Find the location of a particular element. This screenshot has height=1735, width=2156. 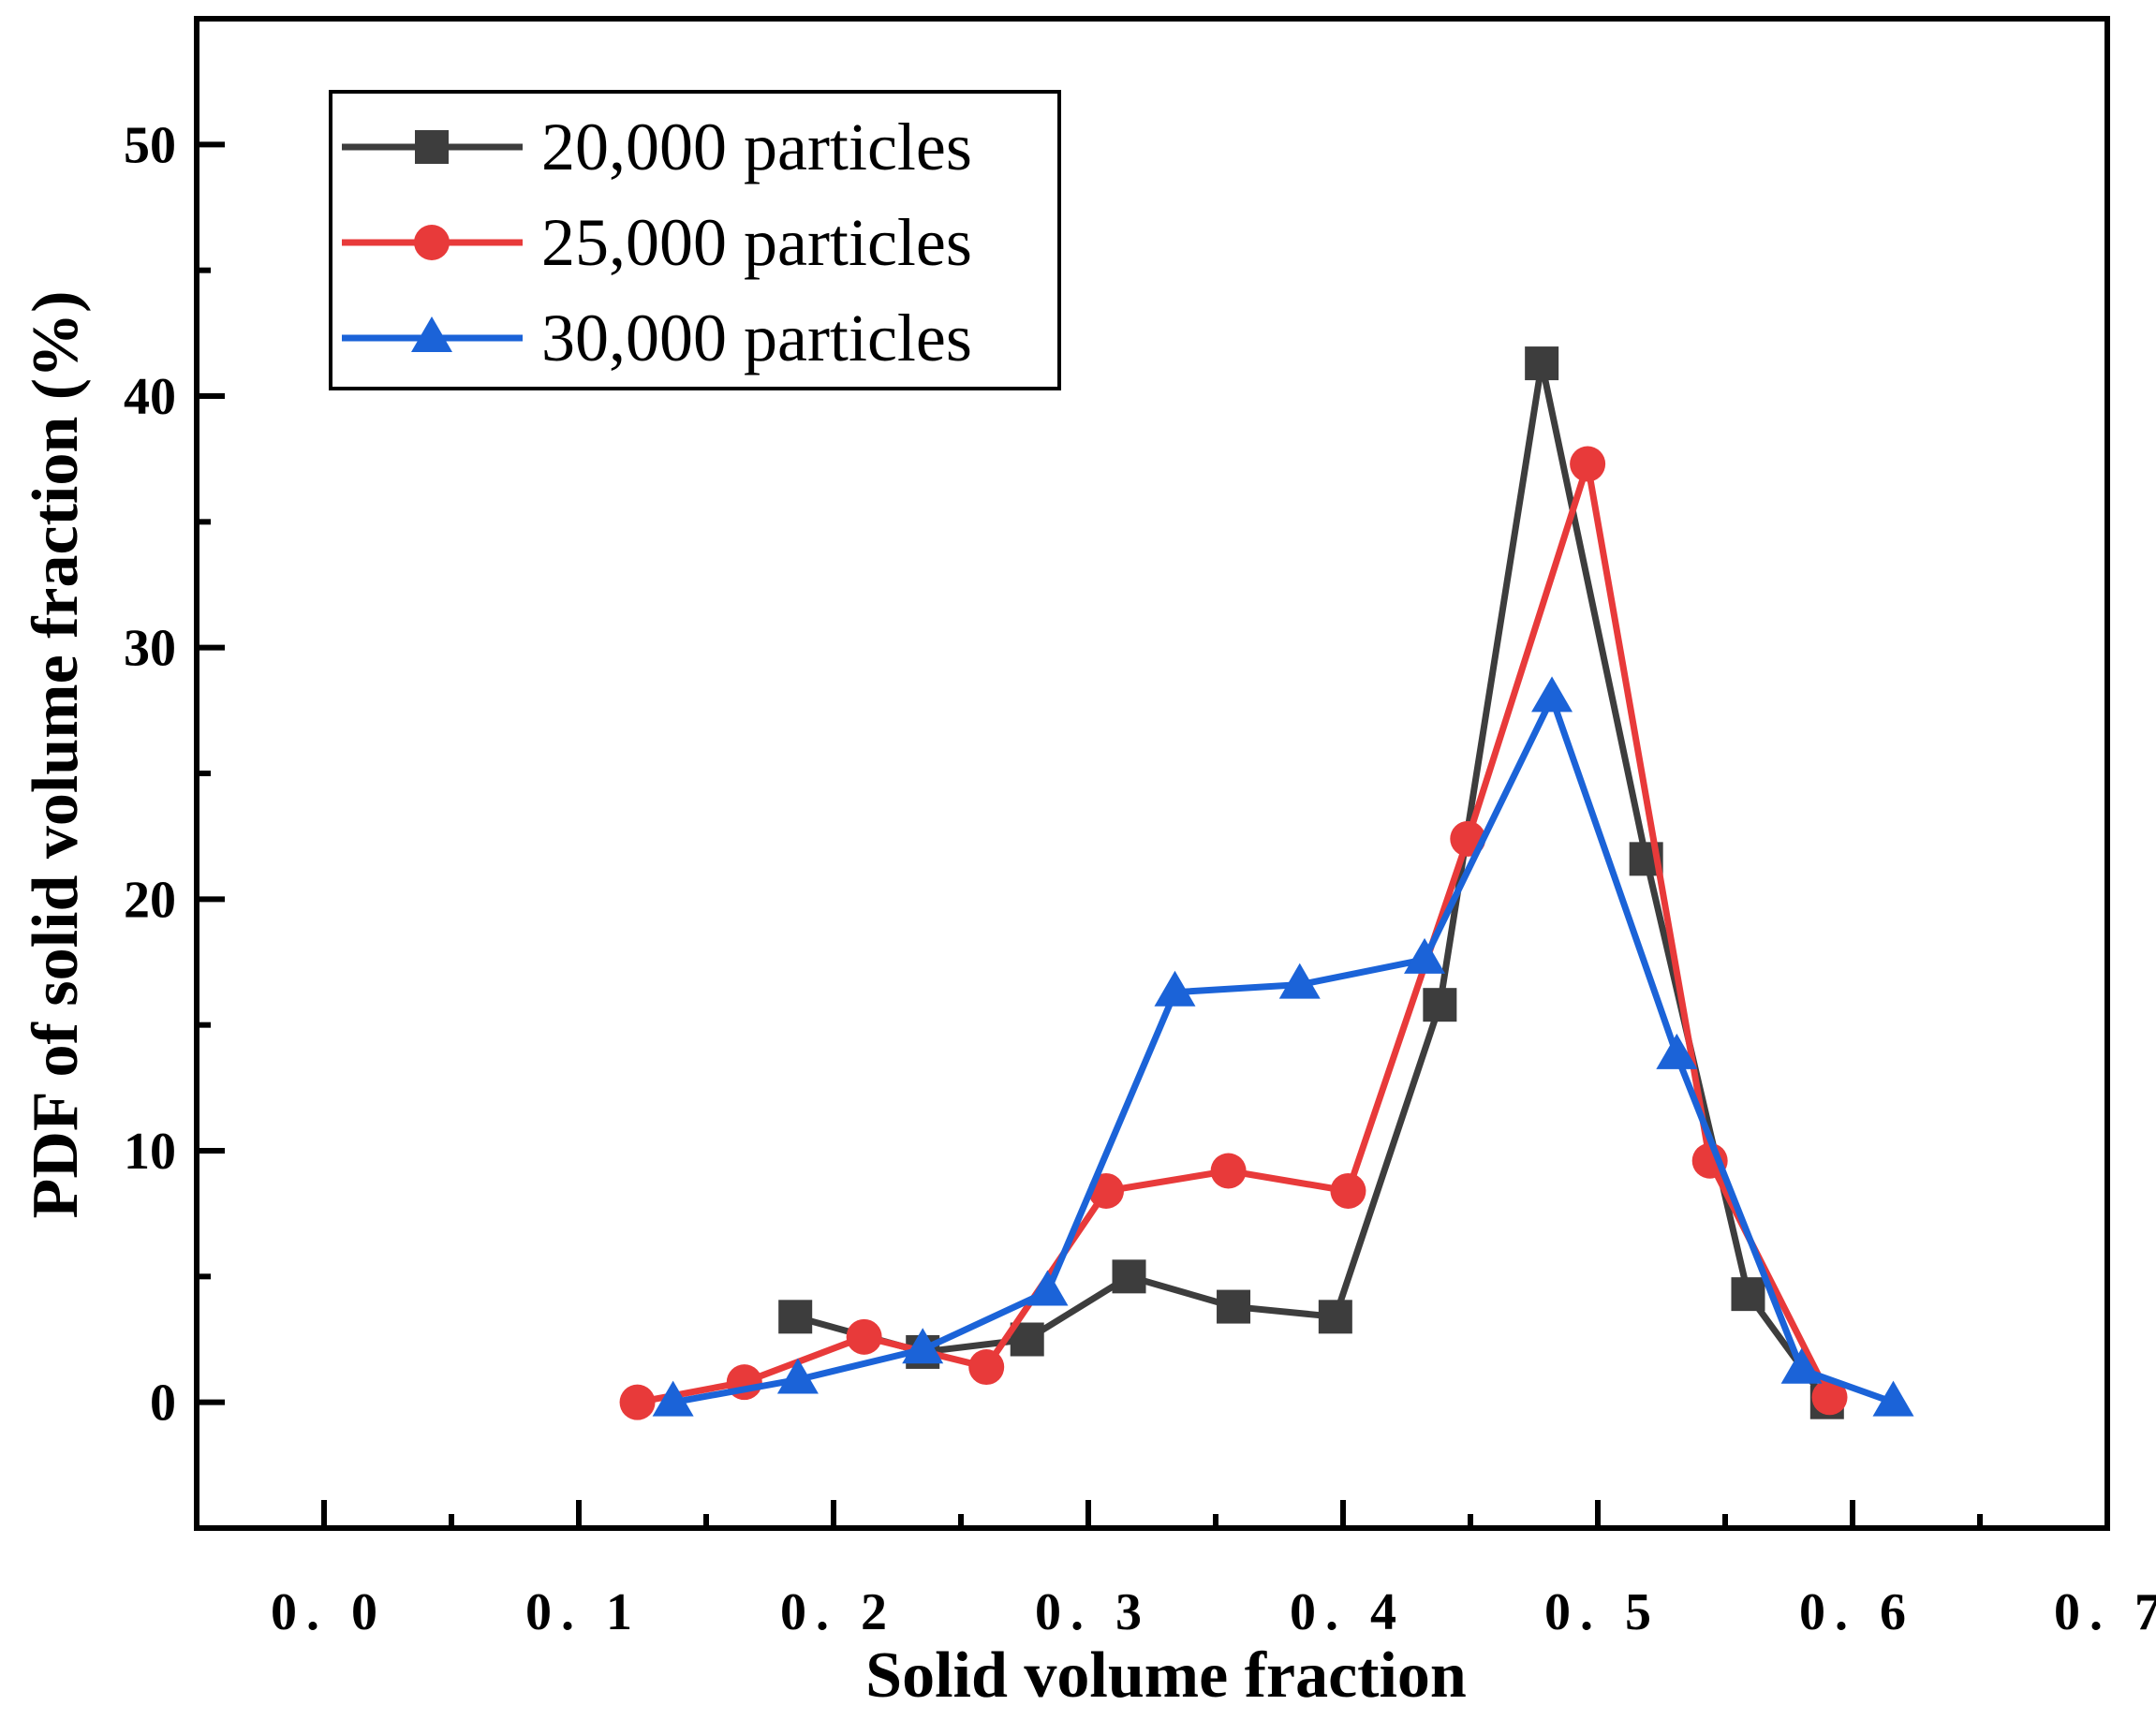

y-tick-label: 10 is located at coordinates (150, 1152).